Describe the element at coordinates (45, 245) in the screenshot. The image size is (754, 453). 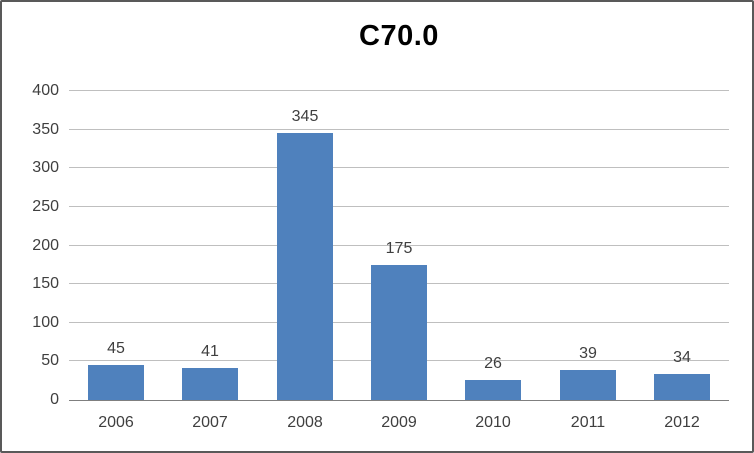
I see `y-tick-label: 200` at that location.